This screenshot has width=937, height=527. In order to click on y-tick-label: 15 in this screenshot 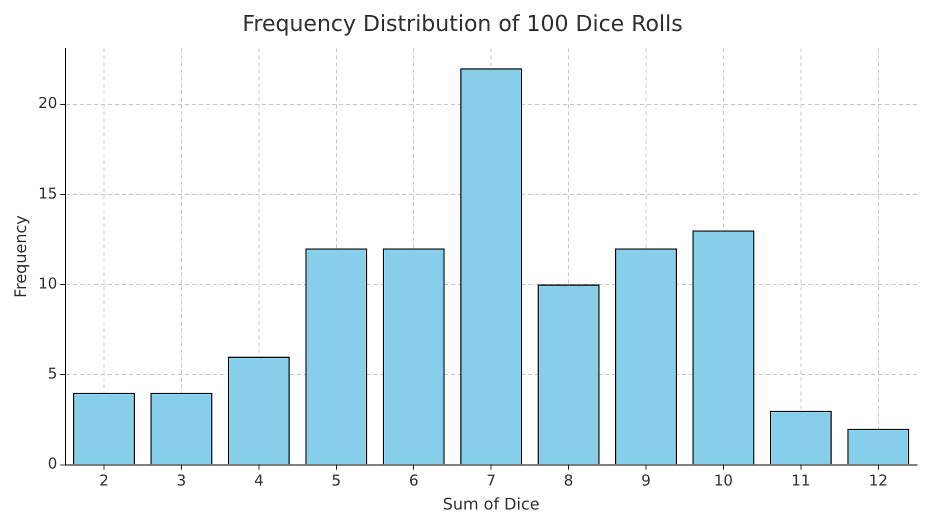, I will do `click(48, 193)`.